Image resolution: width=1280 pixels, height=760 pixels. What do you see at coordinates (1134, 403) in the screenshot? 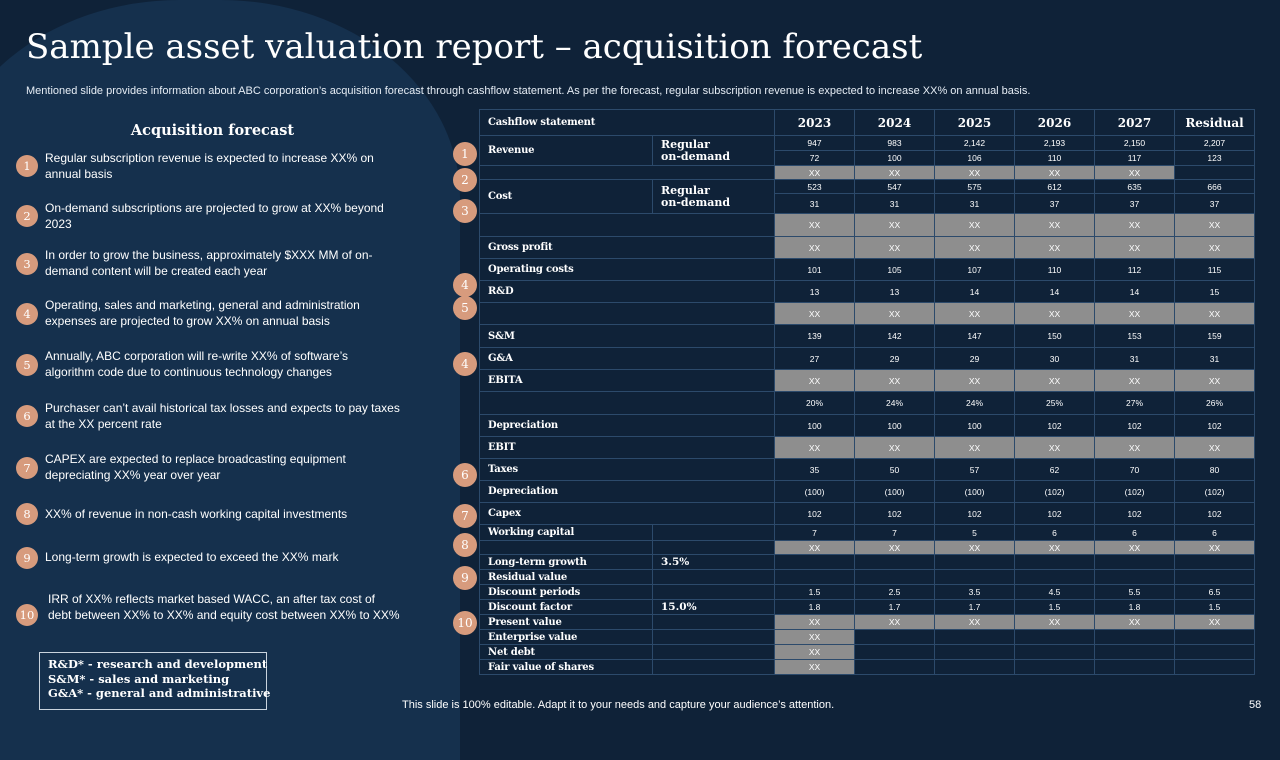
I see `value-cell: 27%` at bounding box center [1134, 403].